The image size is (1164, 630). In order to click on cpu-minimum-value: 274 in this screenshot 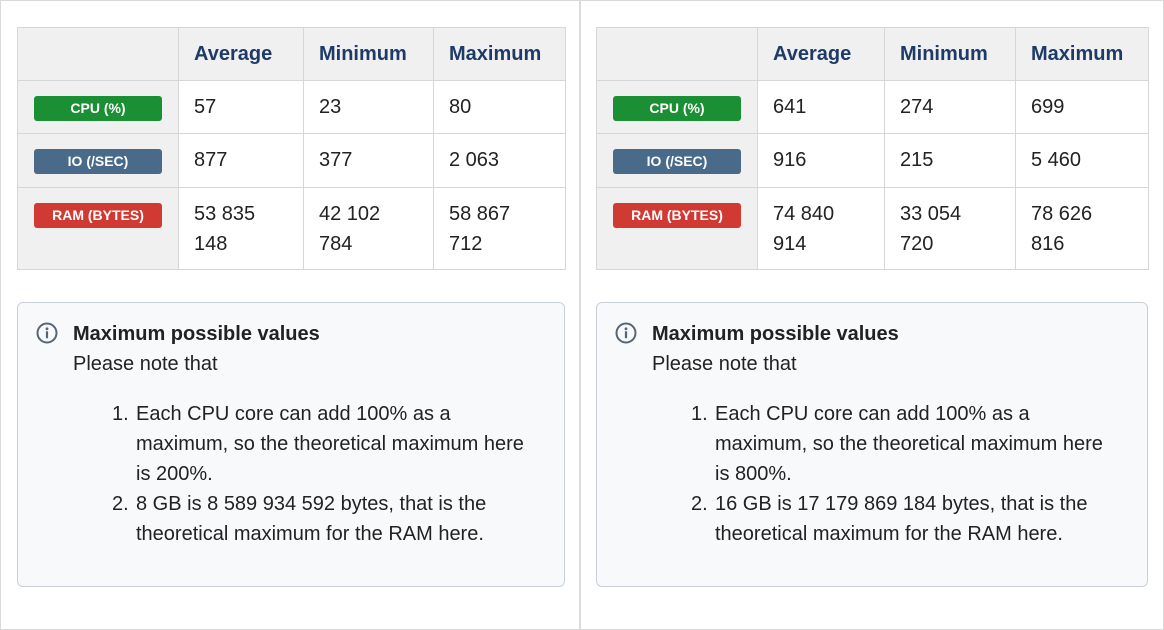, I will do `click(950, 107)`.